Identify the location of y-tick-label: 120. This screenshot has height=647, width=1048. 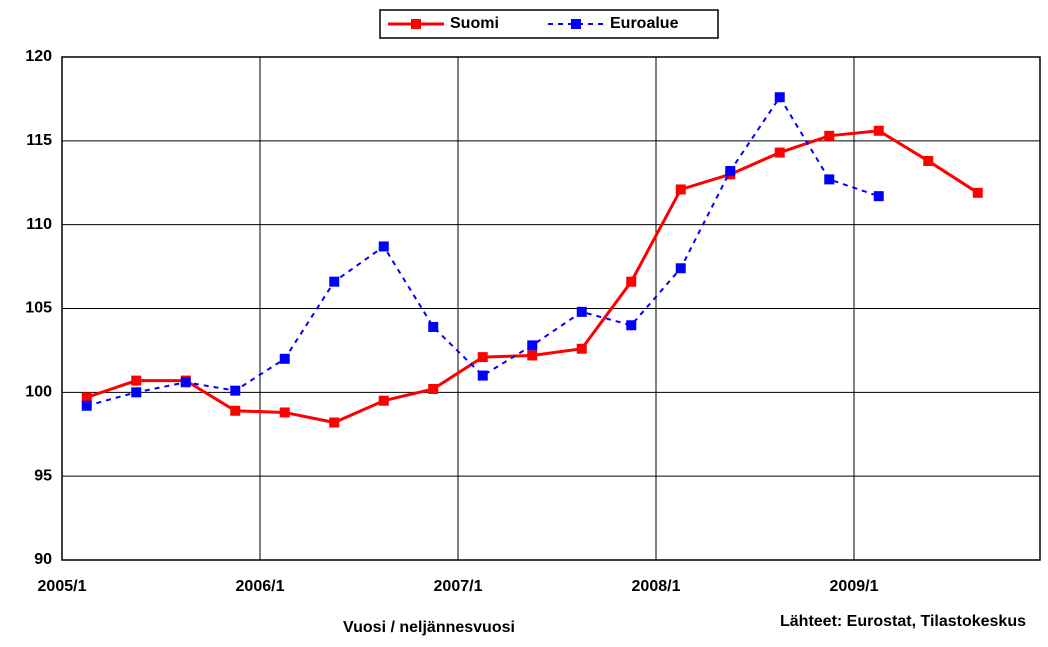
(38, 56).